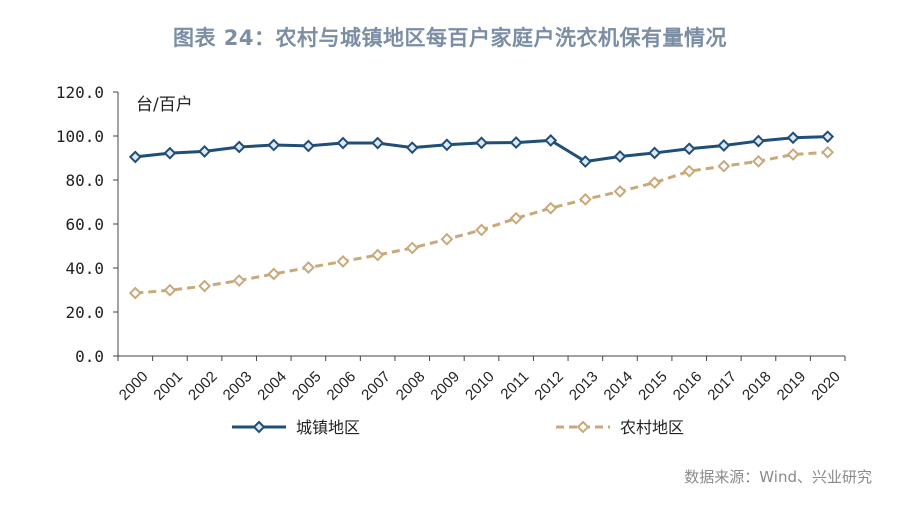 This screenshot has height=517, width=900. What do you see at coordinates (653, 386) in the screenshot?
I see `x-tick-label: 2015` at bounding box center [653, 386].